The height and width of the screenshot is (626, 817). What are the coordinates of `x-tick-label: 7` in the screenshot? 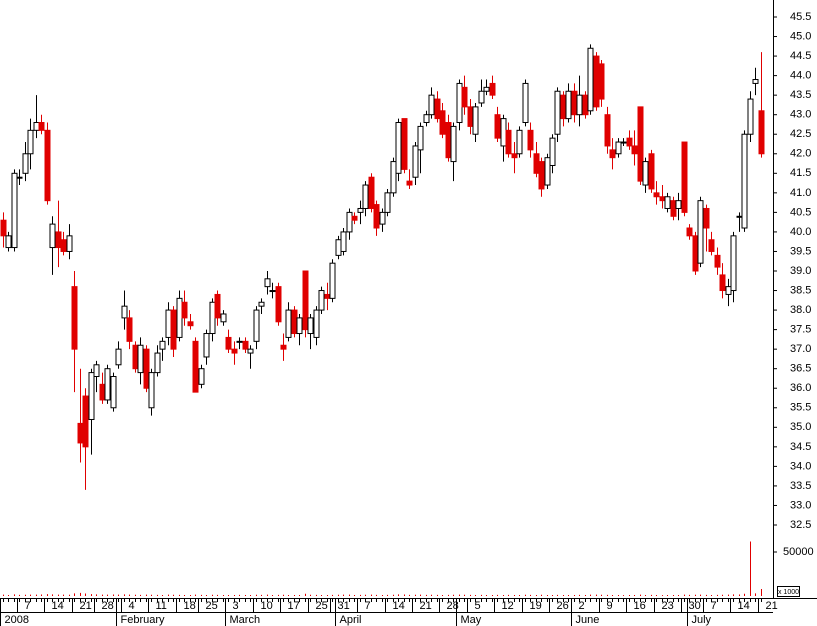 It's located at (714, 606).